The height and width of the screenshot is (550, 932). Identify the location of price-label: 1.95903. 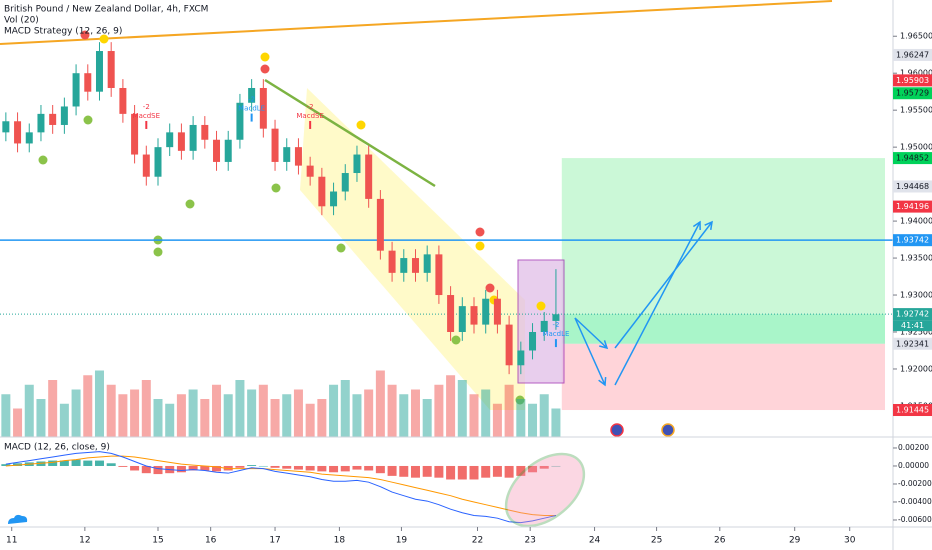
(912, 80).